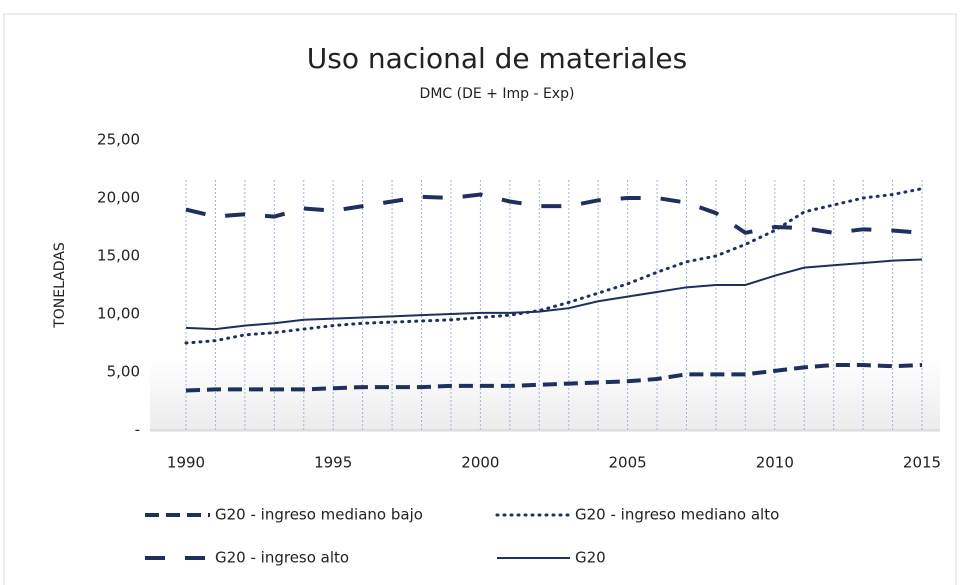  What do you see at coordinates (137, 430) in the screenshot?
I see `y-tick-label: -` at bounding box center [137, 430].